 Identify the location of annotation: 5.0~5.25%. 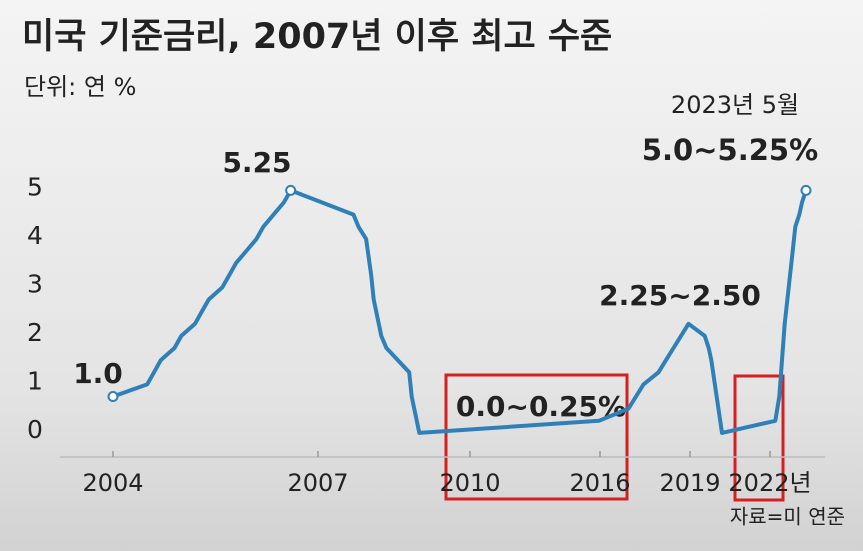
(730, 150).